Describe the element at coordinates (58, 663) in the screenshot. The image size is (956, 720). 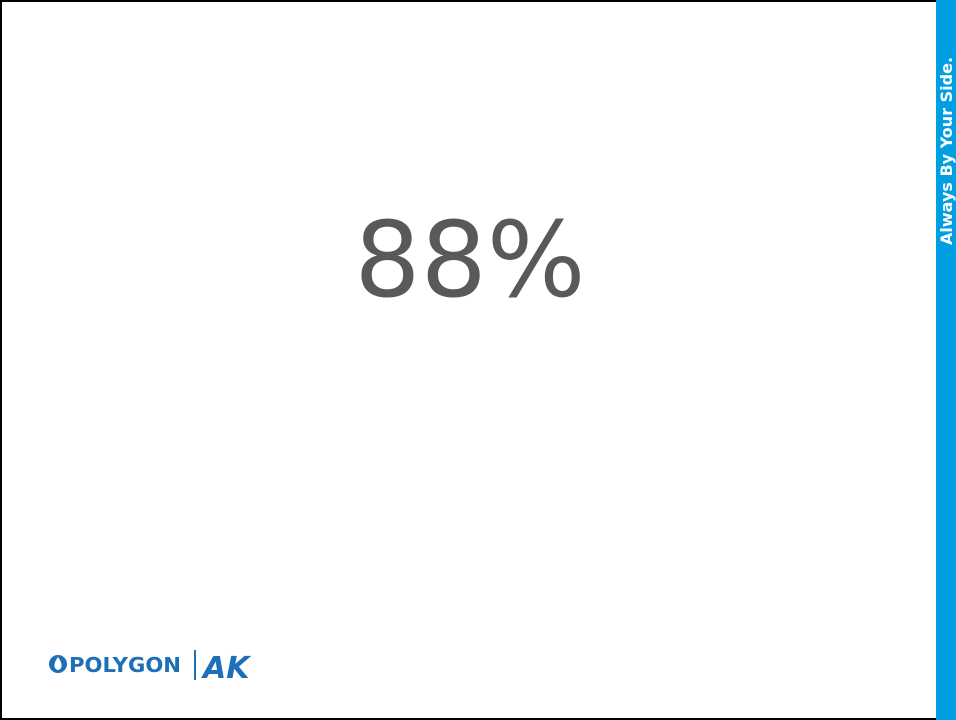
I see `logo-drop` at that location.